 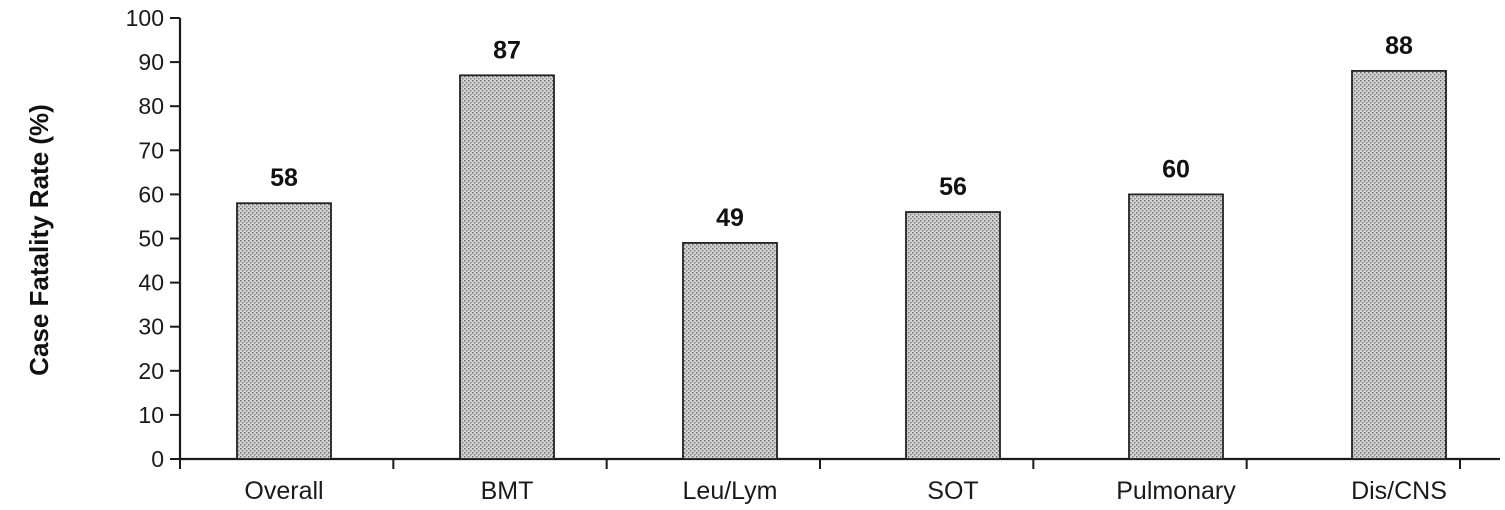 What do you see at coordinates (157, 459) in the screenshot?
I see `y-tick-label: 0` at bounding box center [157, 459].